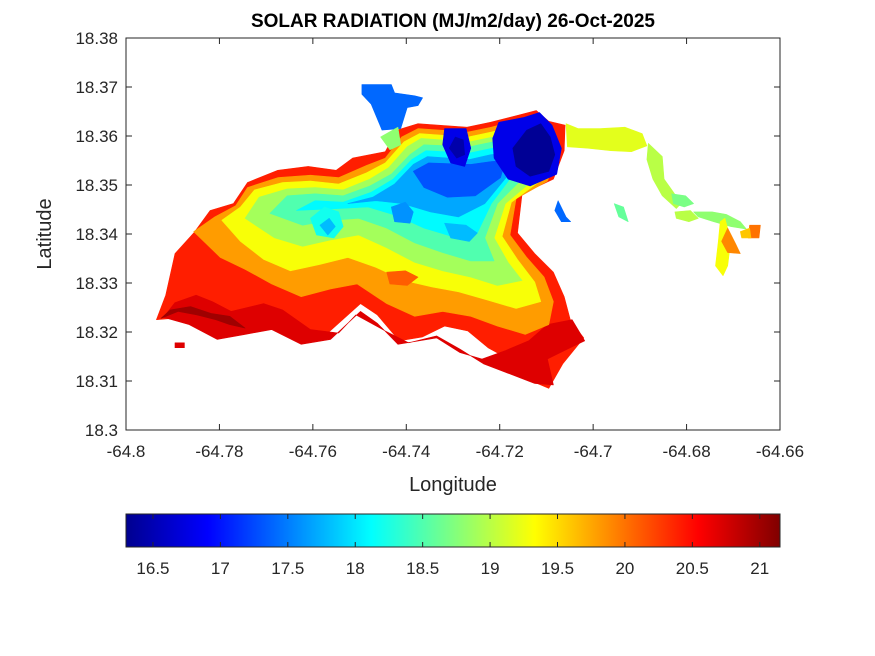 This screenshot has width=875, height=656. What do you see at coordinates (453, 485) in the screenshot?
I see `x-axis-label: Longitude` at bounding box center [453, 485].